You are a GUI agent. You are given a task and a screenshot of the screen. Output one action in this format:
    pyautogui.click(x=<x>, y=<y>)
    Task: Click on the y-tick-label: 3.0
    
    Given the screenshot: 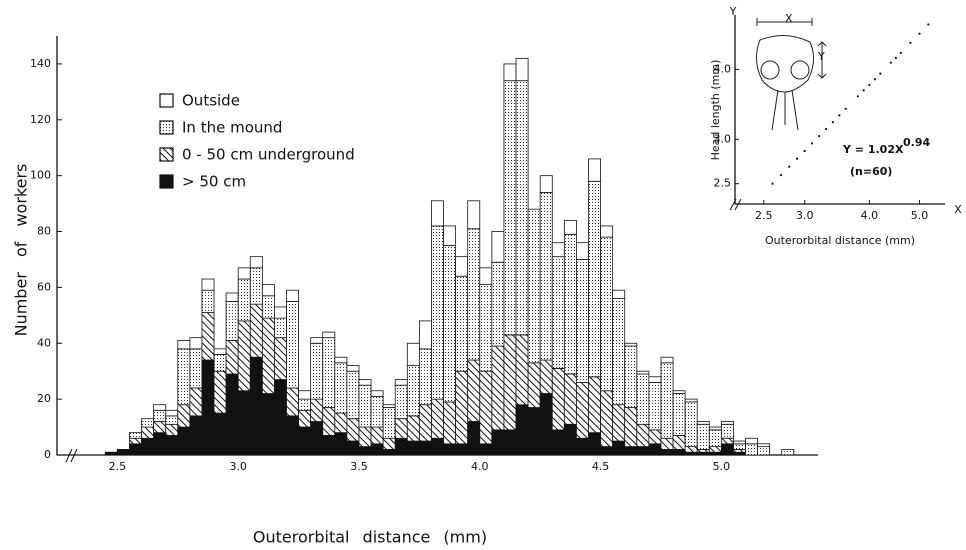 What is the action you would take?
    pyautogui.click(x=723, y=138)
    